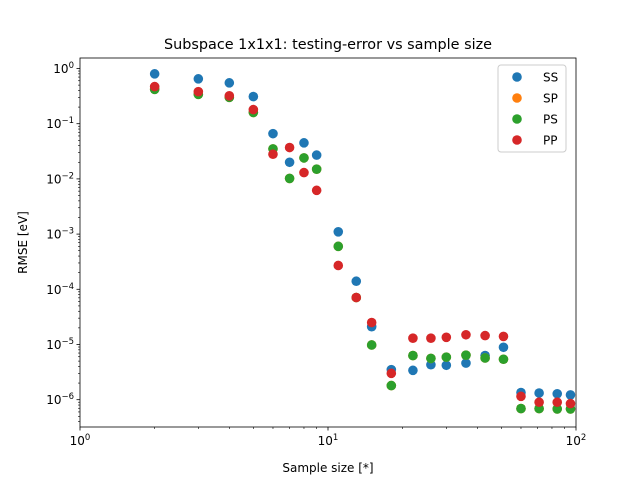 The height and width of the screenshot is (480, 640). I want to click on legend-label-ss: SS, so click(550, 78).